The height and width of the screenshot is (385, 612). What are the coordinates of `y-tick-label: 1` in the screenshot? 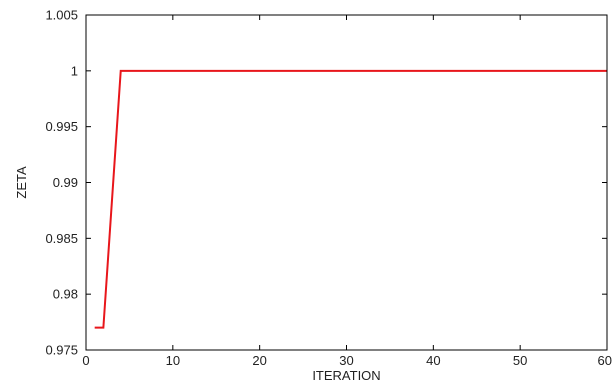 It's located at (74, 70).